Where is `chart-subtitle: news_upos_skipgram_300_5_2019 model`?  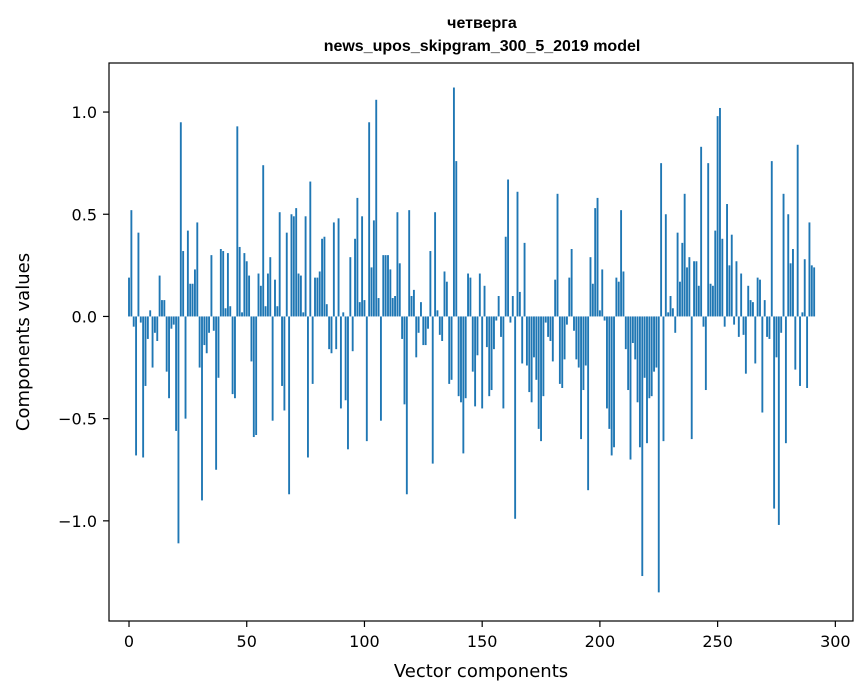
chart-subtitle: news_upos_skipgram_300_5_2019 model is located at coordinates (482, 46).